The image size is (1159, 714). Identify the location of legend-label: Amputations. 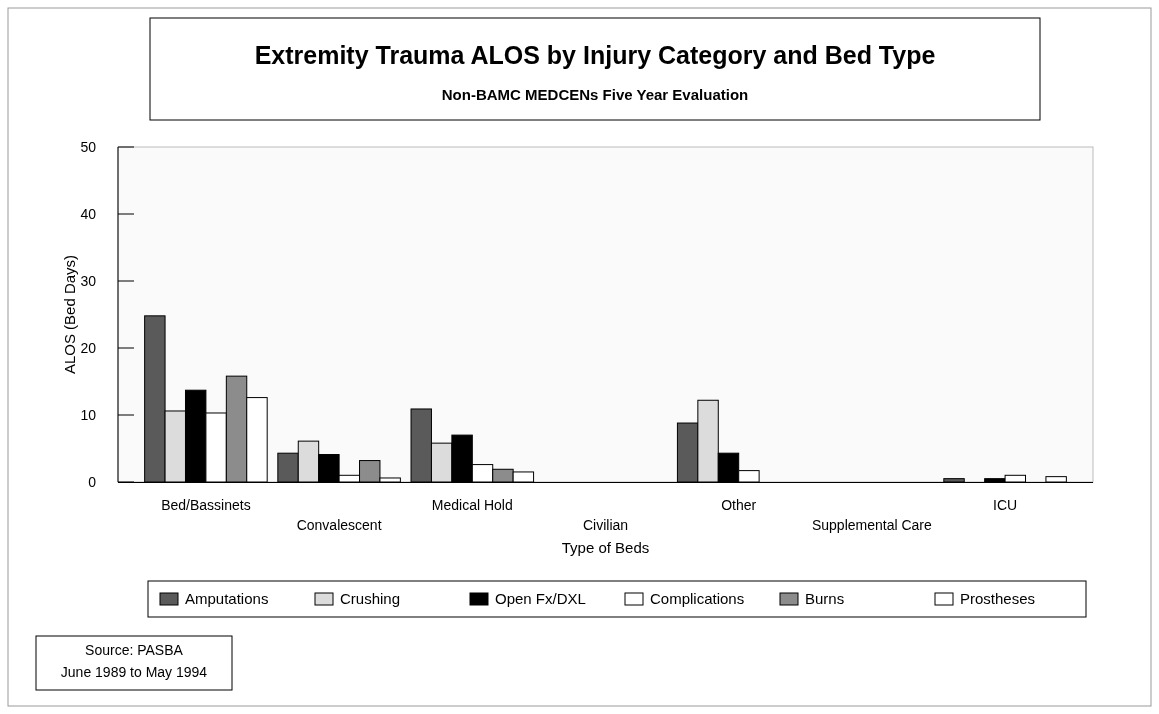
(227, 599).